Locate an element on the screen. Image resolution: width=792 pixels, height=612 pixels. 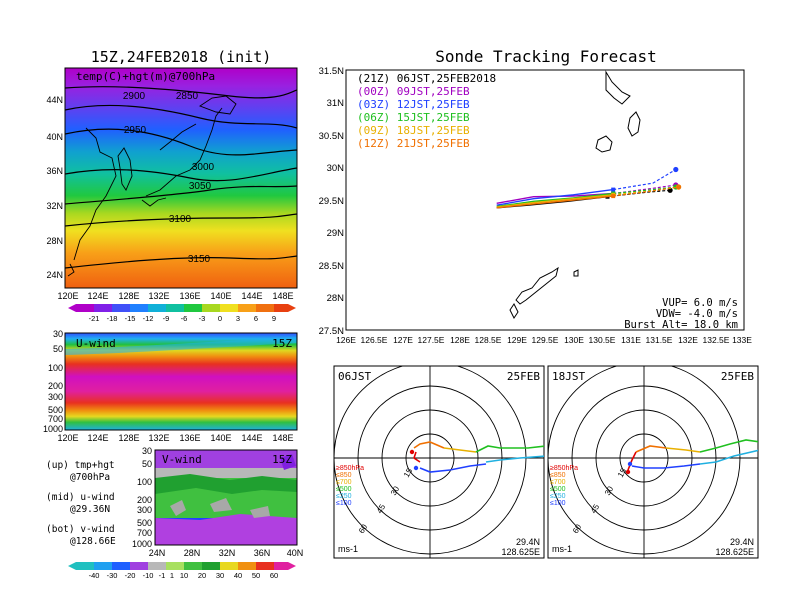
map-subtitle: temp(C)+hgt(m)@700hPa is located at coordinates (145, 76).